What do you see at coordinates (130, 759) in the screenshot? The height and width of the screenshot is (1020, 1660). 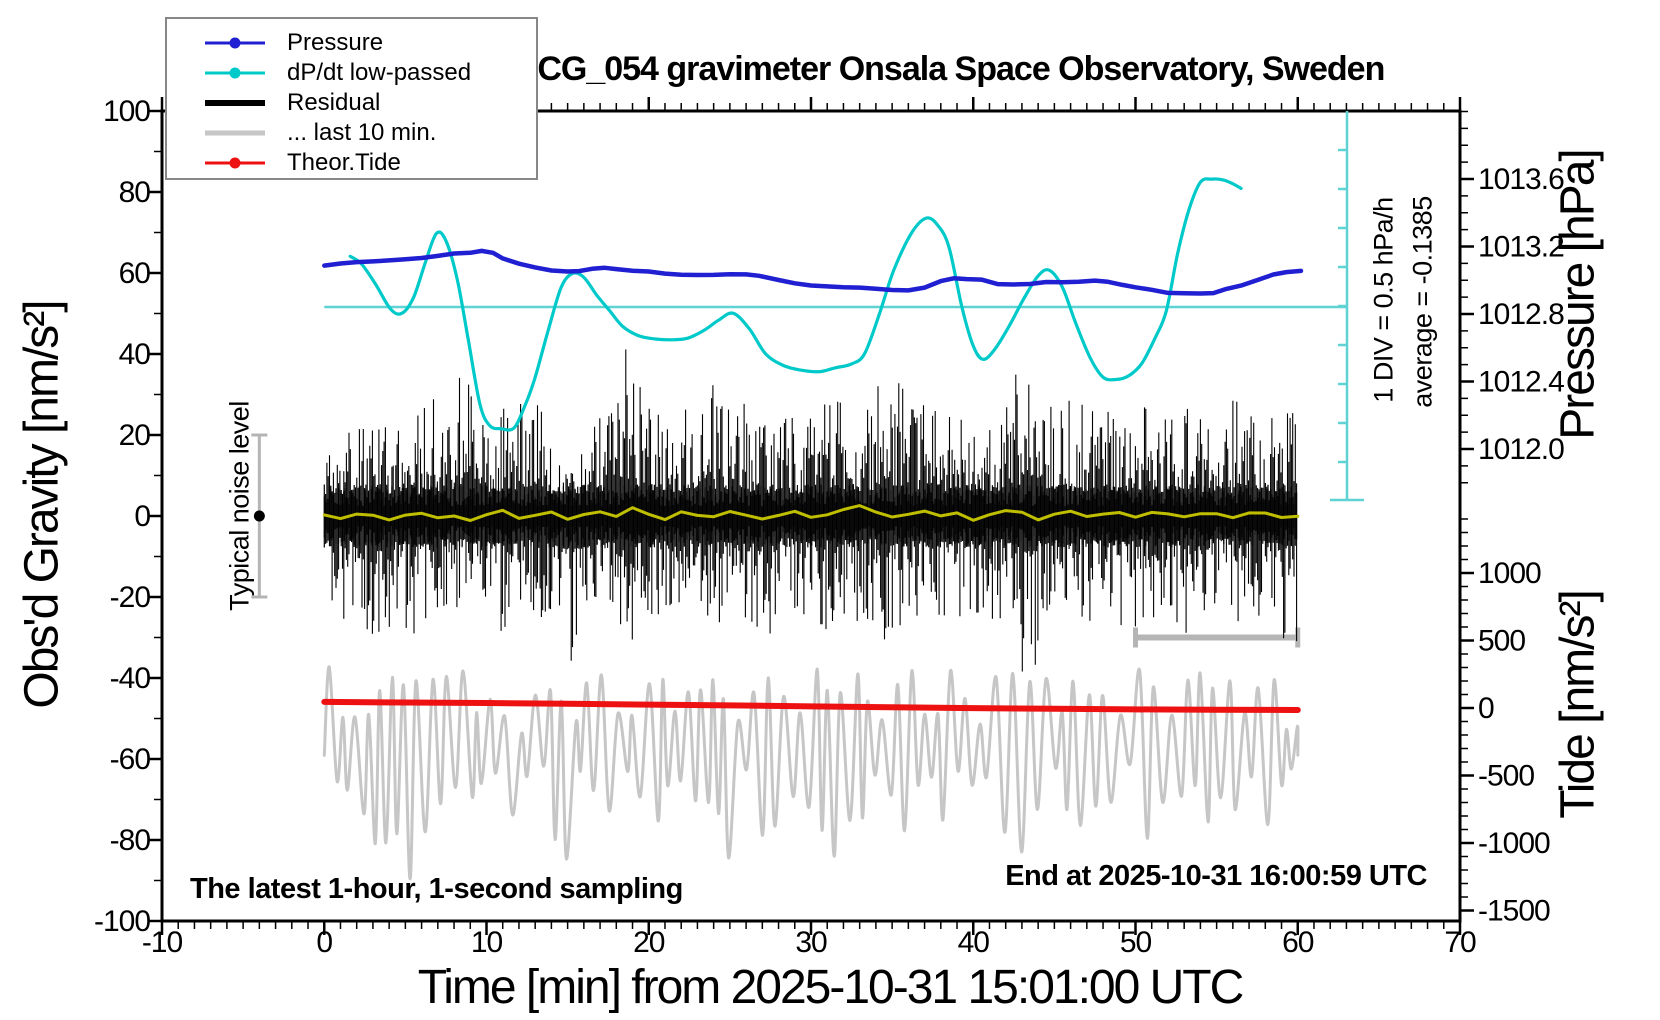 I see `gravity-tick-label: -60` at bounding box center [130, 759].